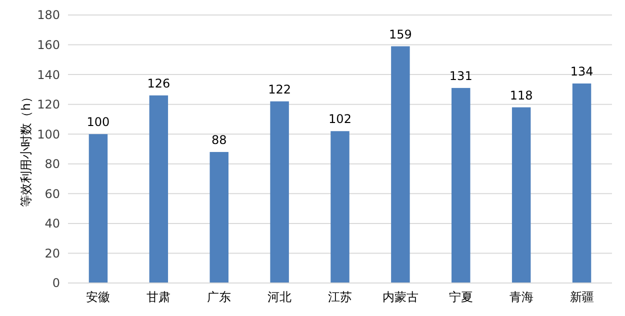 Image resolution: width=625 pixels, height=316 pixels. What do you see at coordinates (460, 75) in the screenshot?
I see `data-label: 131` at bounding box center [460, 75].